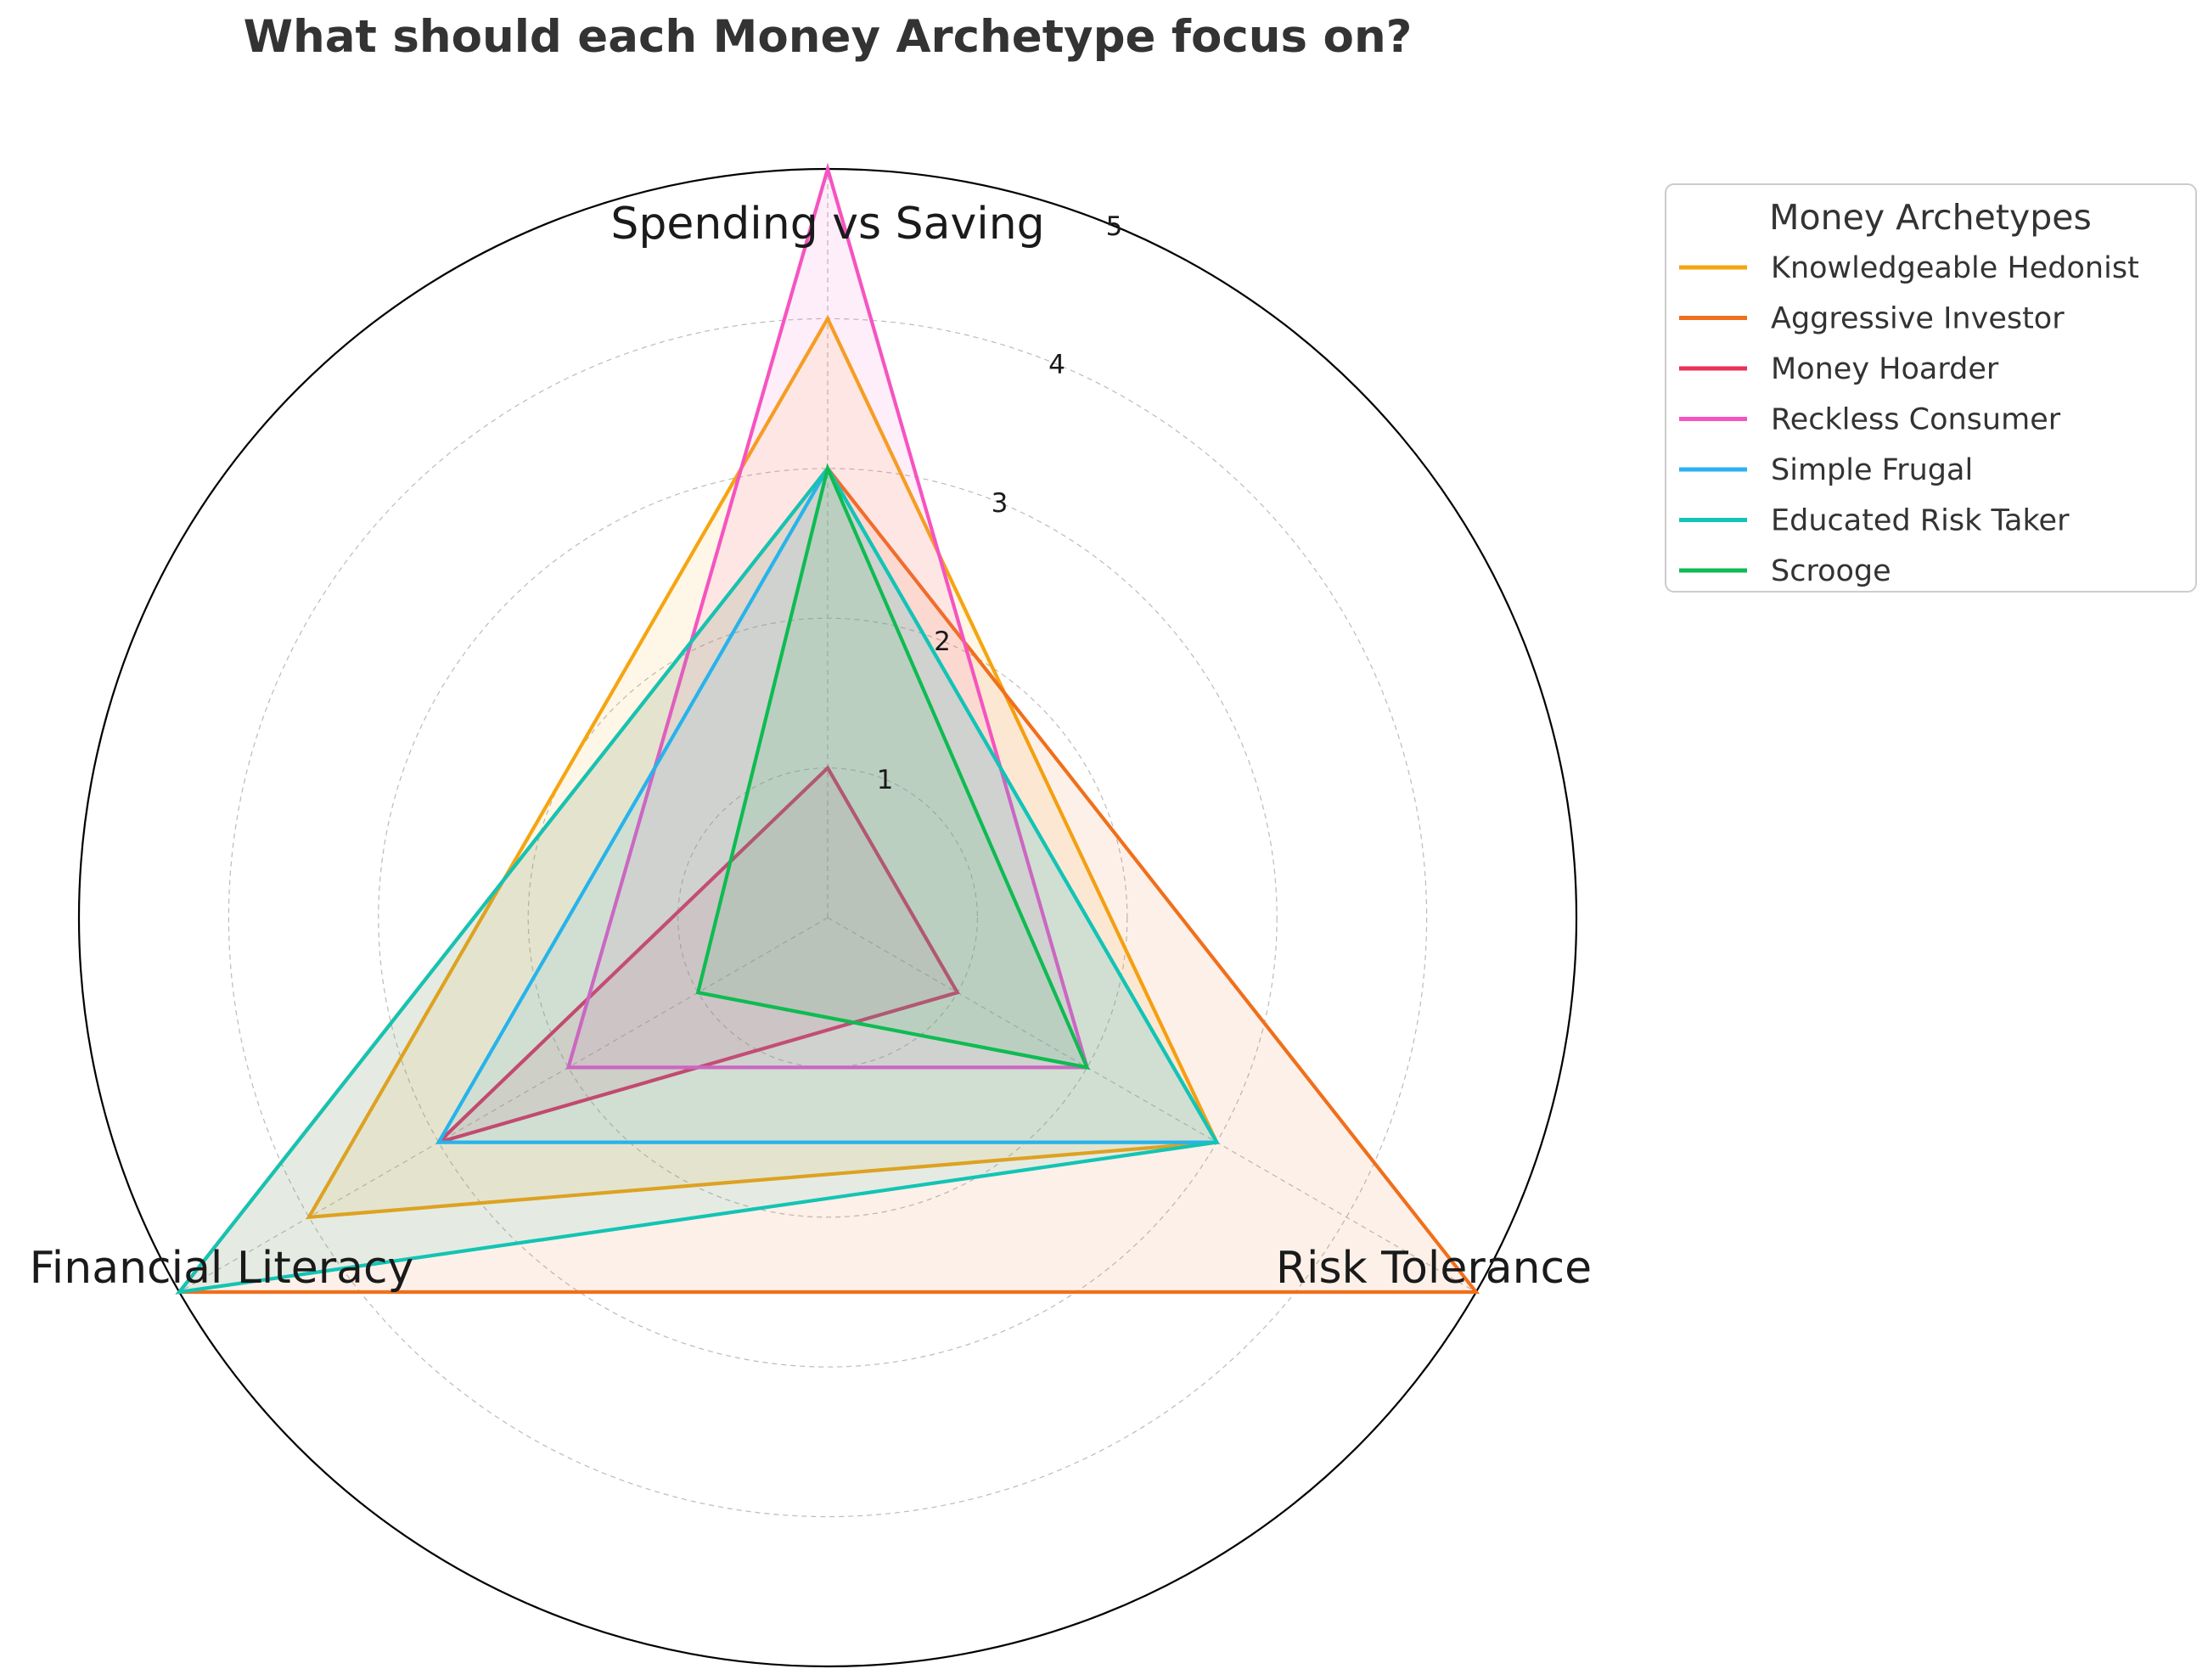  Describe the element at coordinates (1114, 226) in the screenshot. I see `radial-tick-label: 5` at that location.